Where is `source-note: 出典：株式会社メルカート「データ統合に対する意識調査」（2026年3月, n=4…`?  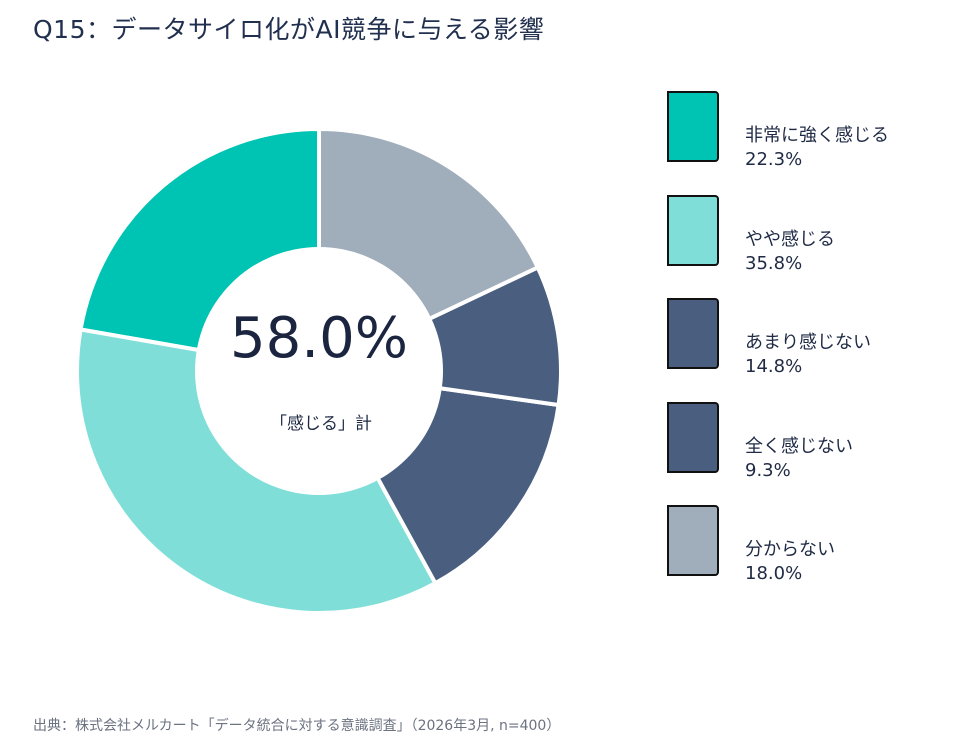
source-note: 出典：株式会社メルカート「データ統合に対する意識調査」（2026年3月, n=4… is located at coordinates (297, 726).